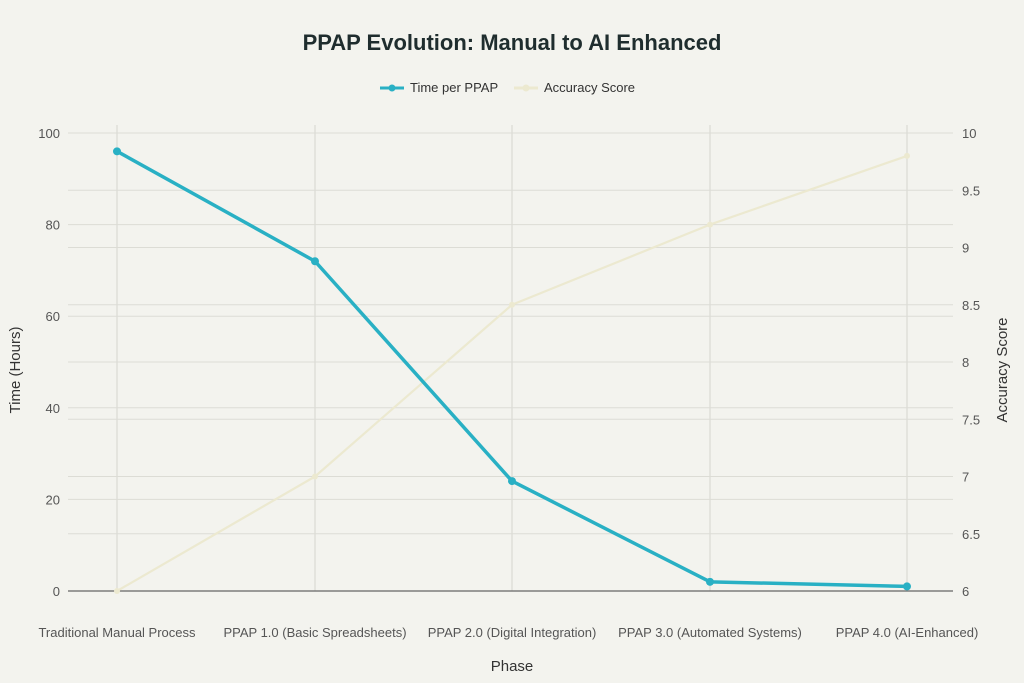 The image size is (1024, 683). I want to click on legend-marker-time, so click(392, 88).